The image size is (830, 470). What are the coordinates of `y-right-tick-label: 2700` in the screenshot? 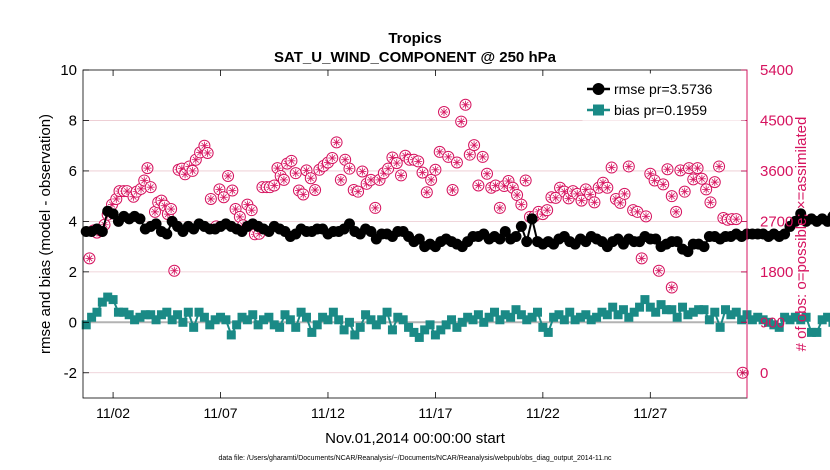 It's located at (776, 221).